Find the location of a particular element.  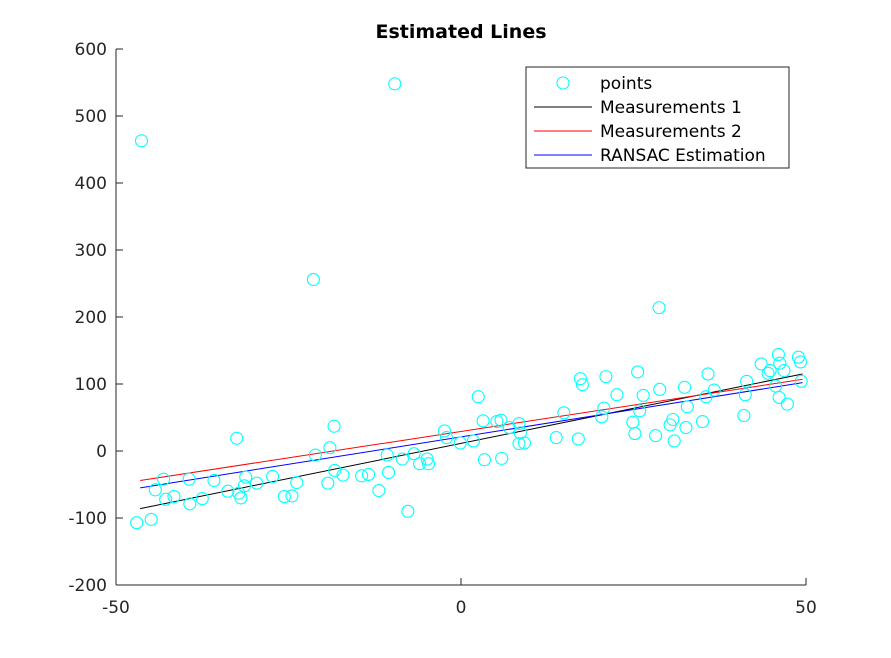

legend-marker is located at coordinates (563, 83).